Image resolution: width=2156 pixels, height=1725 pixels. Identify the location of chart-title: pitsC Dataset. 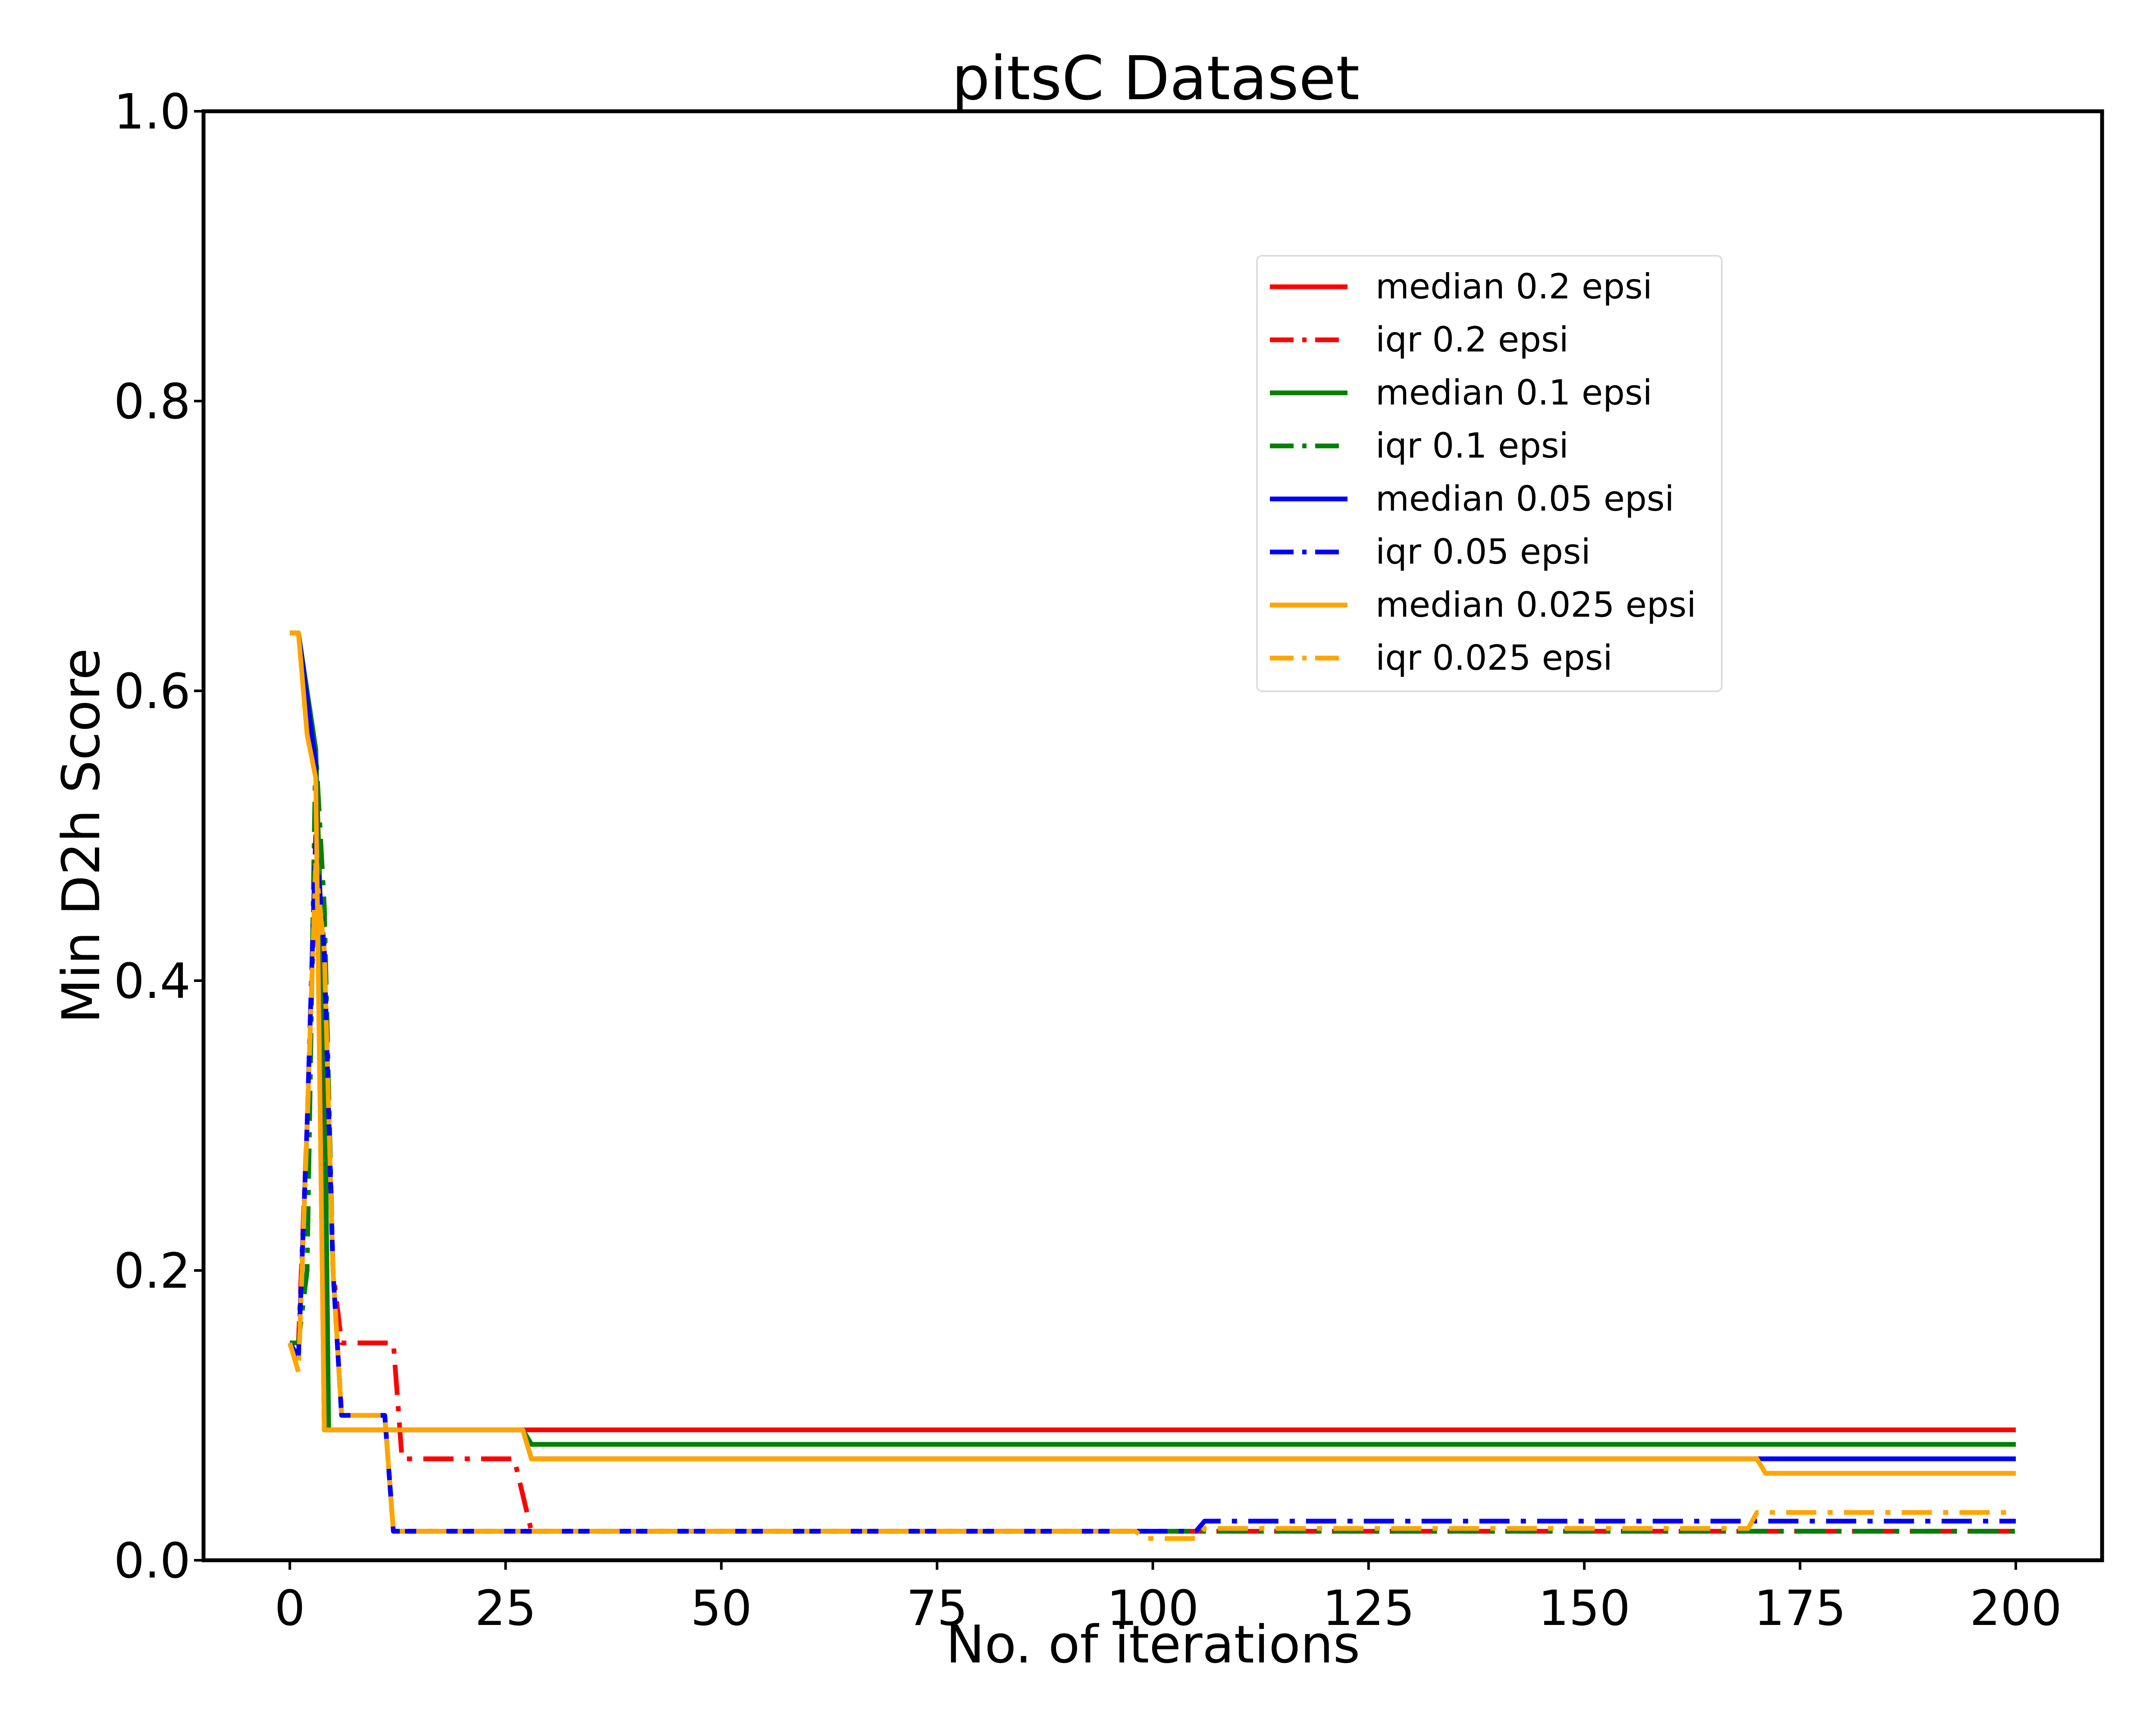
(1156, 79).